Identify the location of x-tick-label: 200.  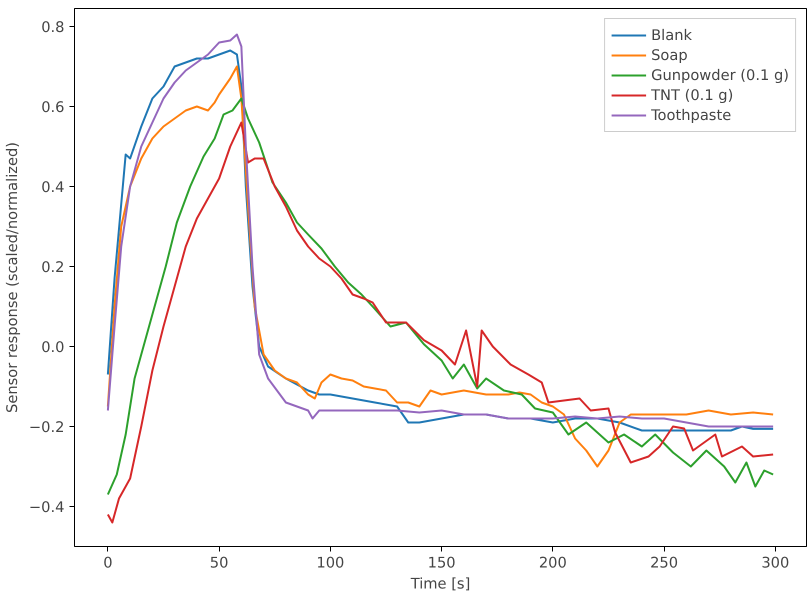
(552, 563).